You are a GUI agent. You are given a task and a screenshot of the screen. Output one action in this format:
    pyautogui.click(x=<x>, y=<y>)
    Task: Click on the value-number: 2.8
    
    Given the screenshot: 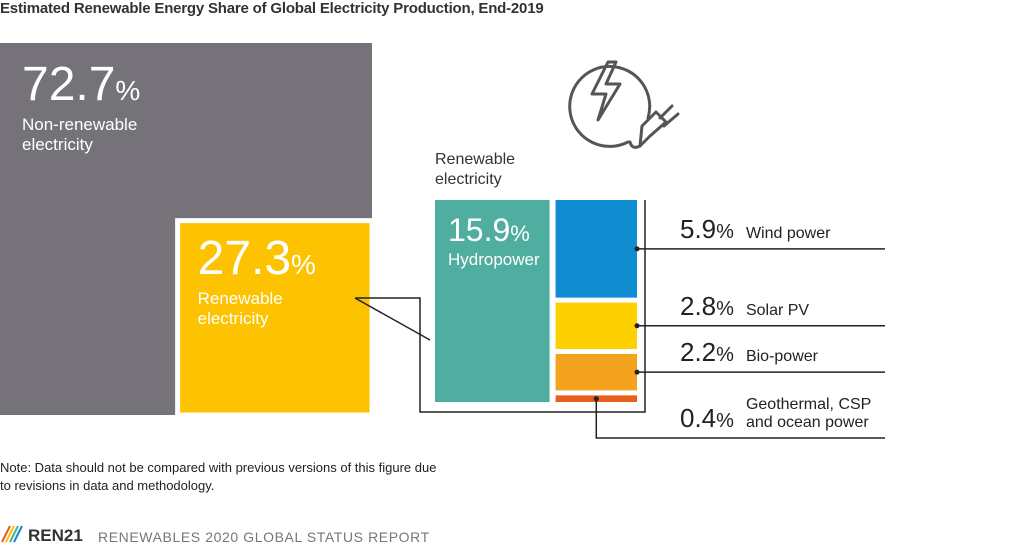 What is the action you would take?
    pyautogui.click(x=698, y=305)
    